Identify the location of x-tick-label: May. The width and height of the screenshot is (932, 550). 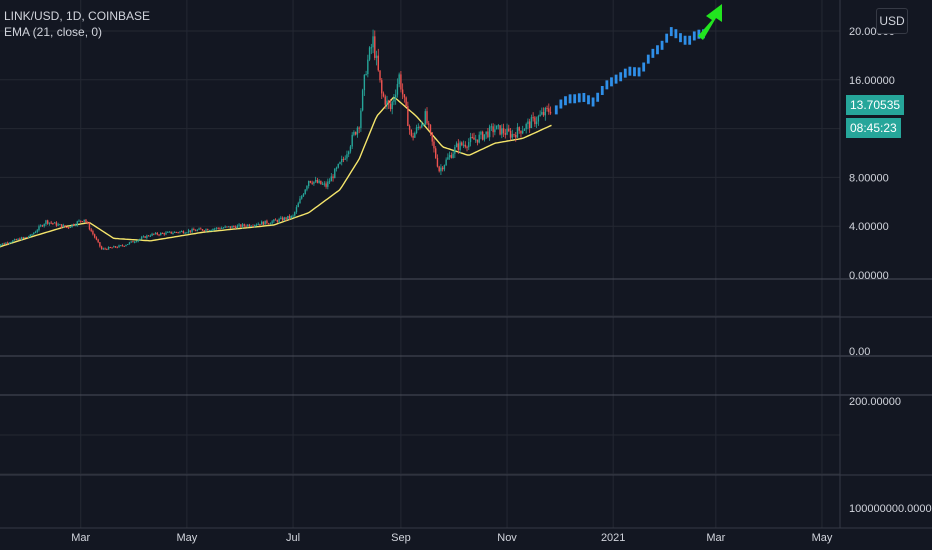
(186, 538).